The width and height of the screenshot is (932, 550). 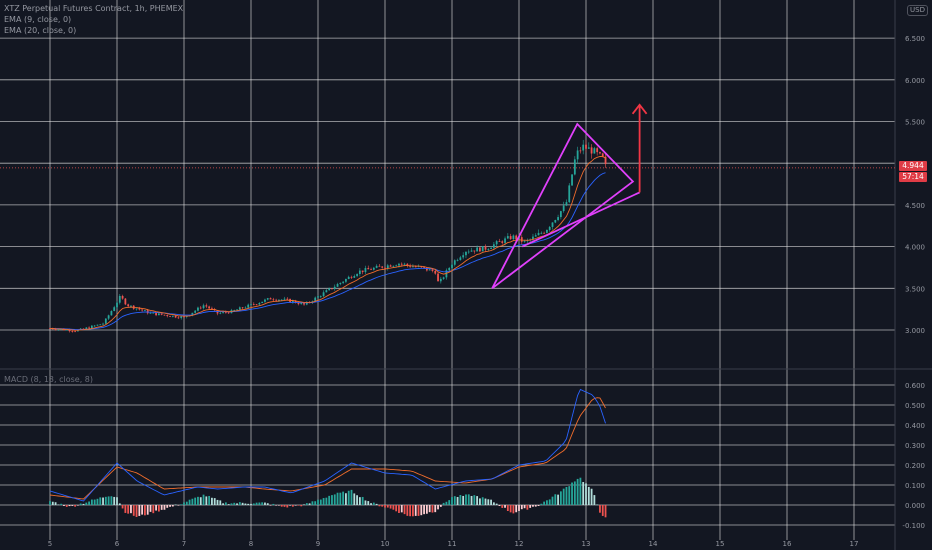 What do you see at coordinates (915, 426) in the screenshot?
I see `macd-axis-label: 0.400` at bounding box center [915, 426].